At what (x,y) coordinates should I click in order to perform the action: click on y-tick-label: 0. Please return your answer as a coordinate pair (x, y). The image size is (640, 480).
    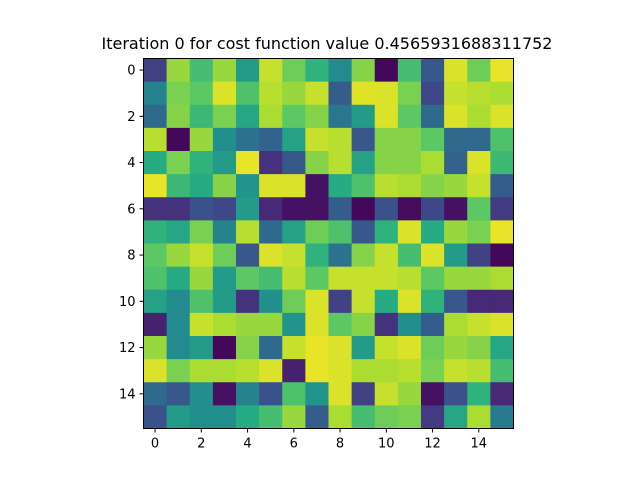
    Looking at the image, I should click on (131, 71).